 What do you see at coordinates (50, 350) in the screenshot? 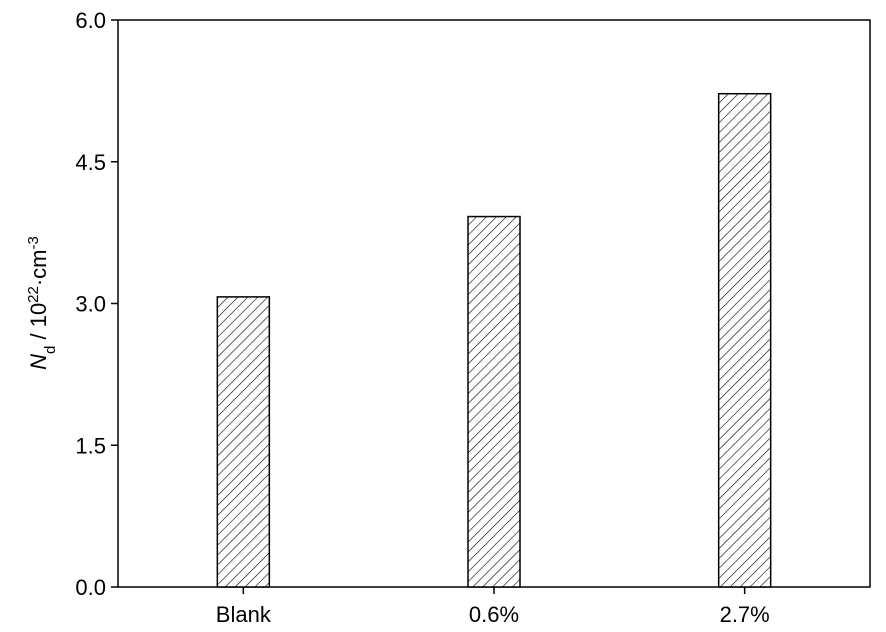
I see `y-label-part: d` at bounding box center [50, 350].